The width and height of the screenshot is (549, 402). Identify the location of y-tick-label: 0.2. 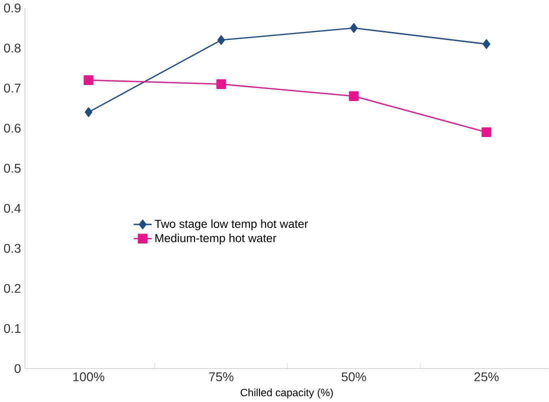
(12, 288).